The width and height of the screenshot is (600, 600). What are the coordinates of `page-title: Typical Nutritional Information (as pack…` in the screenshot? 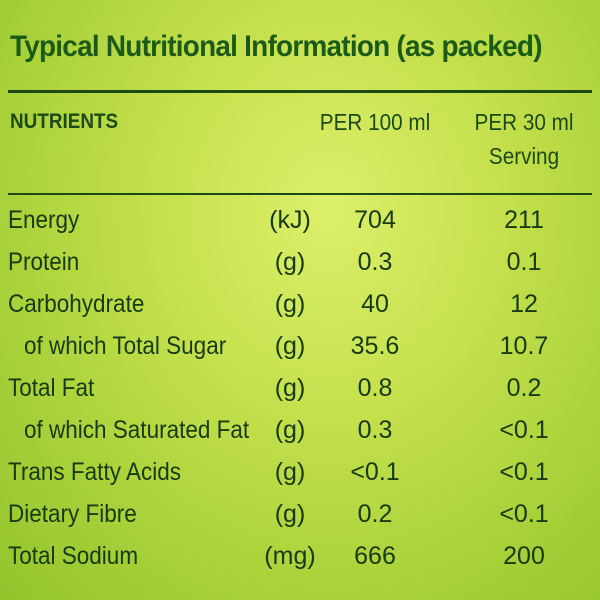 It's located at (276, 46).